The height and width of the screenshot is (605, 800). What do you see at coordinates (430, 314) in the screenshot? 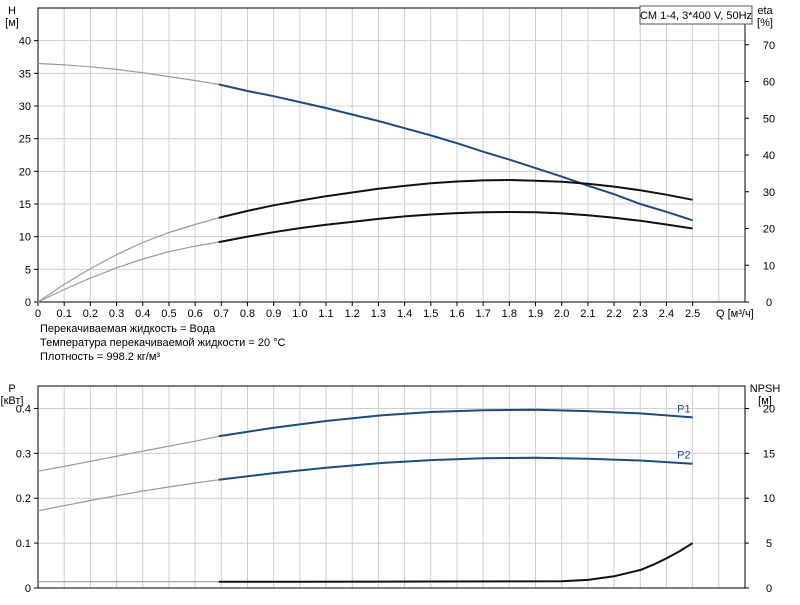
I see `x-tick-label: 1.5` at bounding box center [430, 314].